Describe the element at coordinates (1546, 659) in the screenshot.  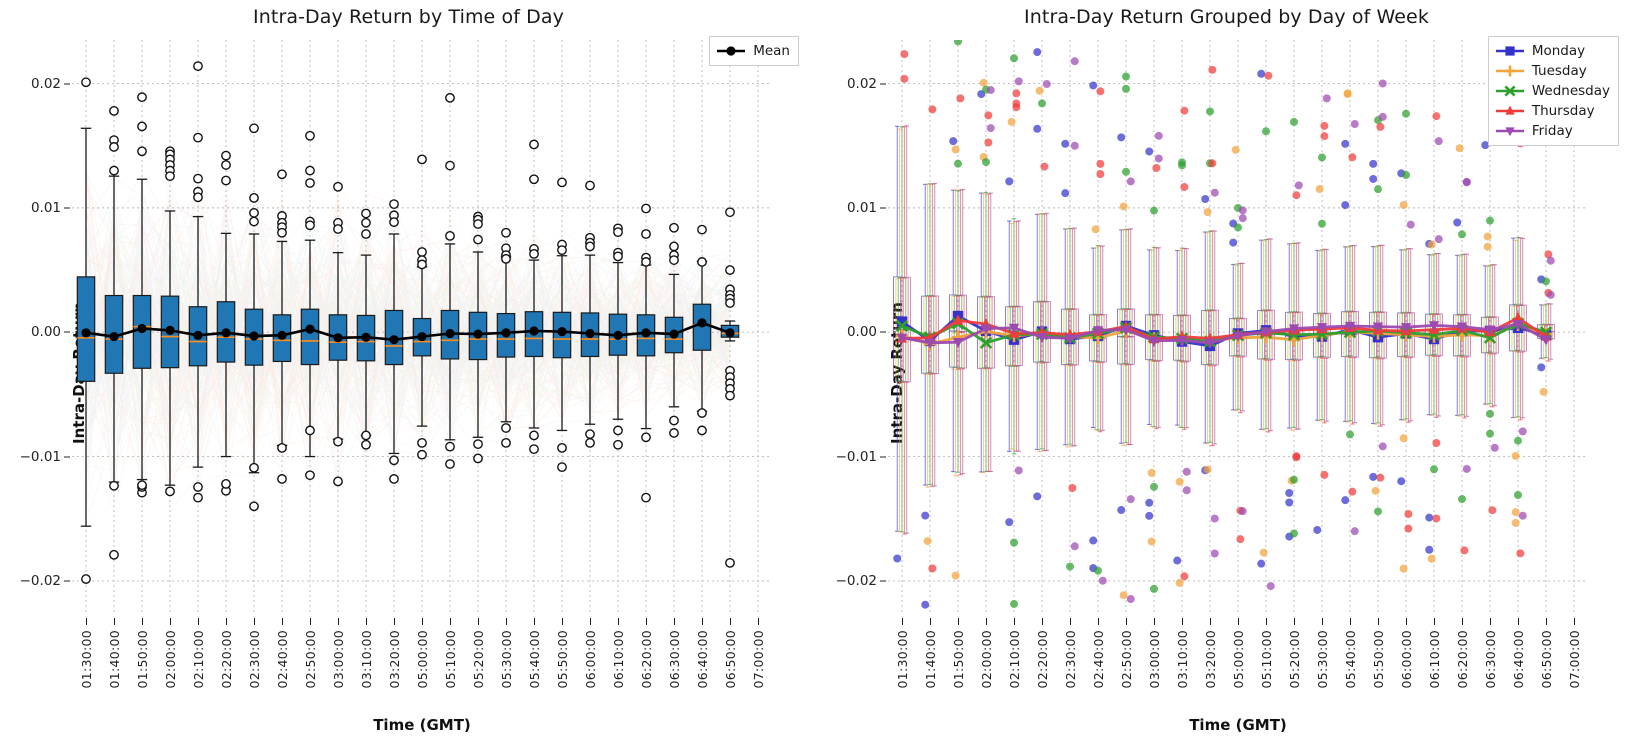
I see `x-tick-label: 06:50:00` at that location.